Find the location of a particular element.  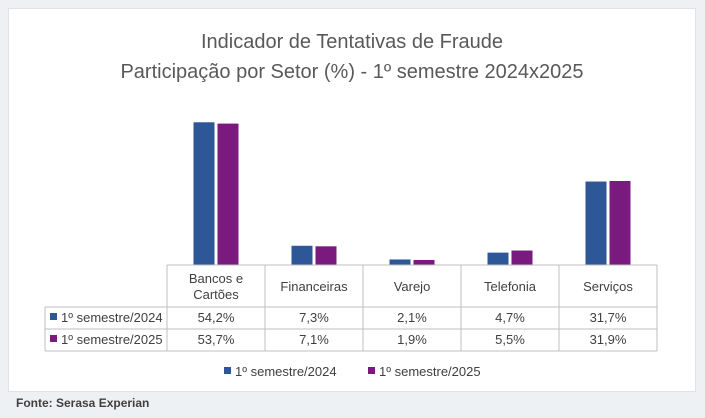

legend-label-1: 1º semestre/2024 is located at coordinates (286, 371).